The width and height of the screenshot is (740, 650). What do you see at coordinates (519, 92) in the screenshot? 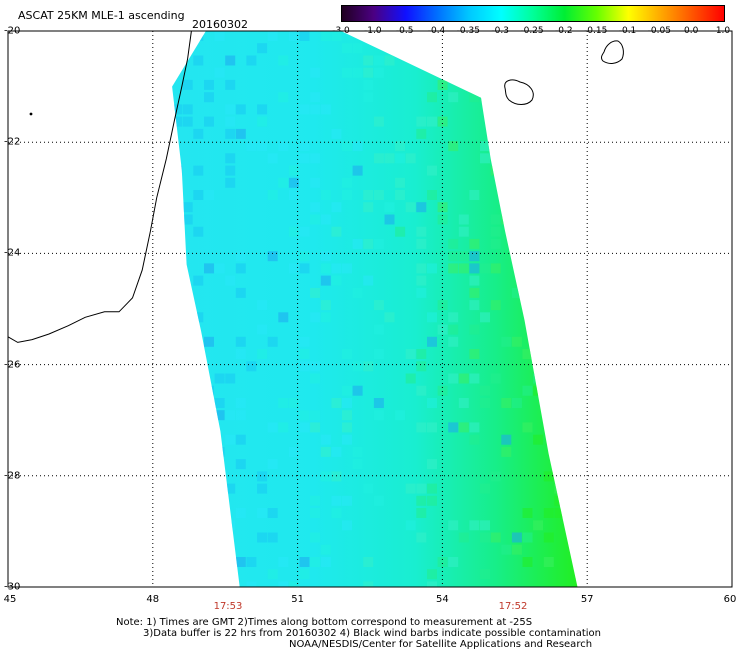
I see `reunion-island` at bounding box center [519, 92].